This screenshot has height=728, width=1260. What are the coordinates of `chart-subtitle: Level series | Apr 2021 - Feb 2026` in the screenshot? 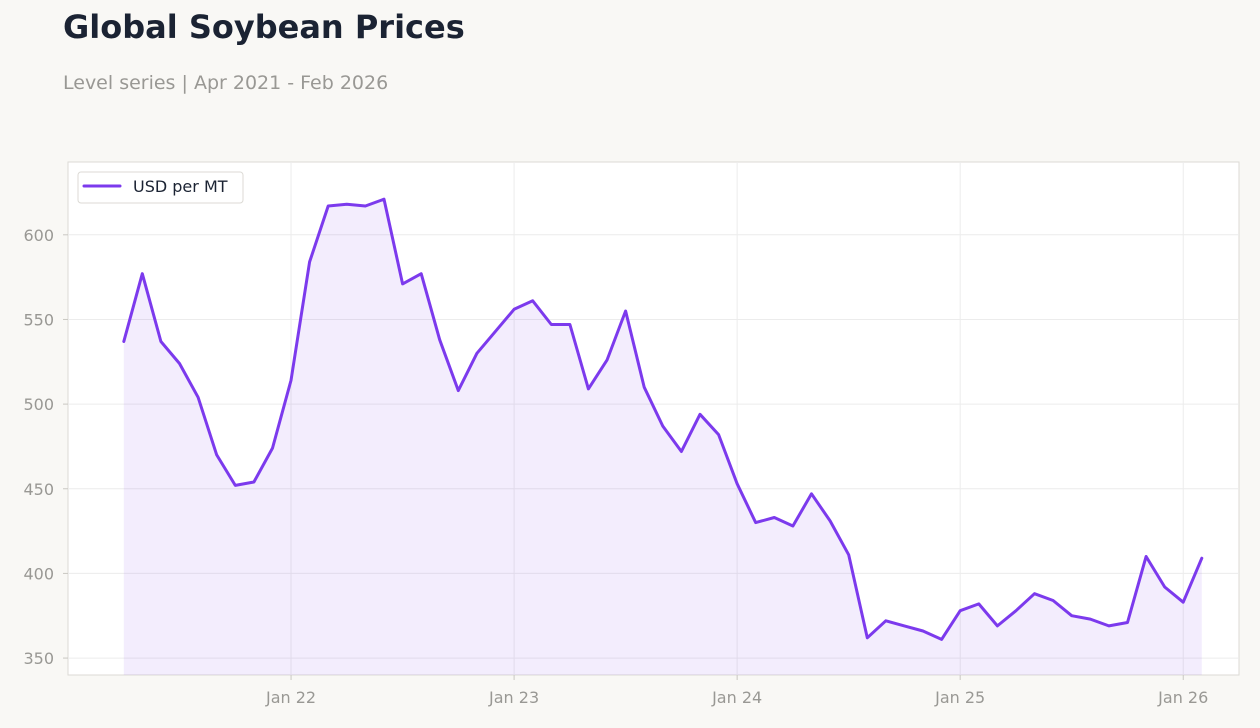 It's located at (226, 83).